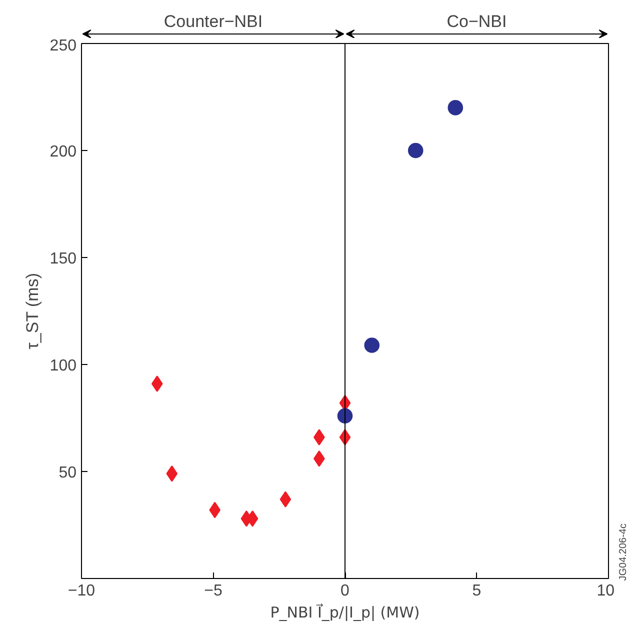 The image size is (632, 628). Describe the element at coordinates (63, 259) in the screenshot. I see `y-tick-label: 150` at that location.